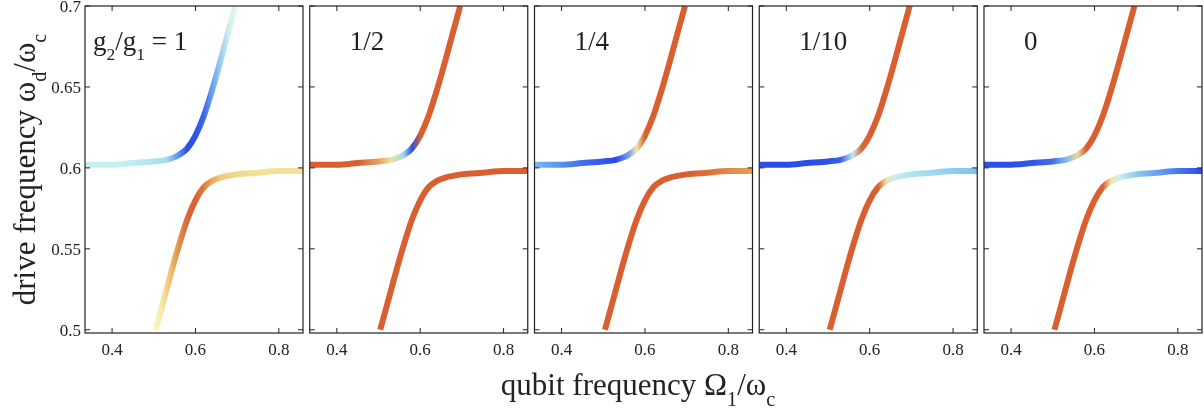 The height and width of the screenshot is (409, 1204). Describe the element at coordinates (70, 8) in the screenshot. I see `y-tick-label: 0.7` at that location.